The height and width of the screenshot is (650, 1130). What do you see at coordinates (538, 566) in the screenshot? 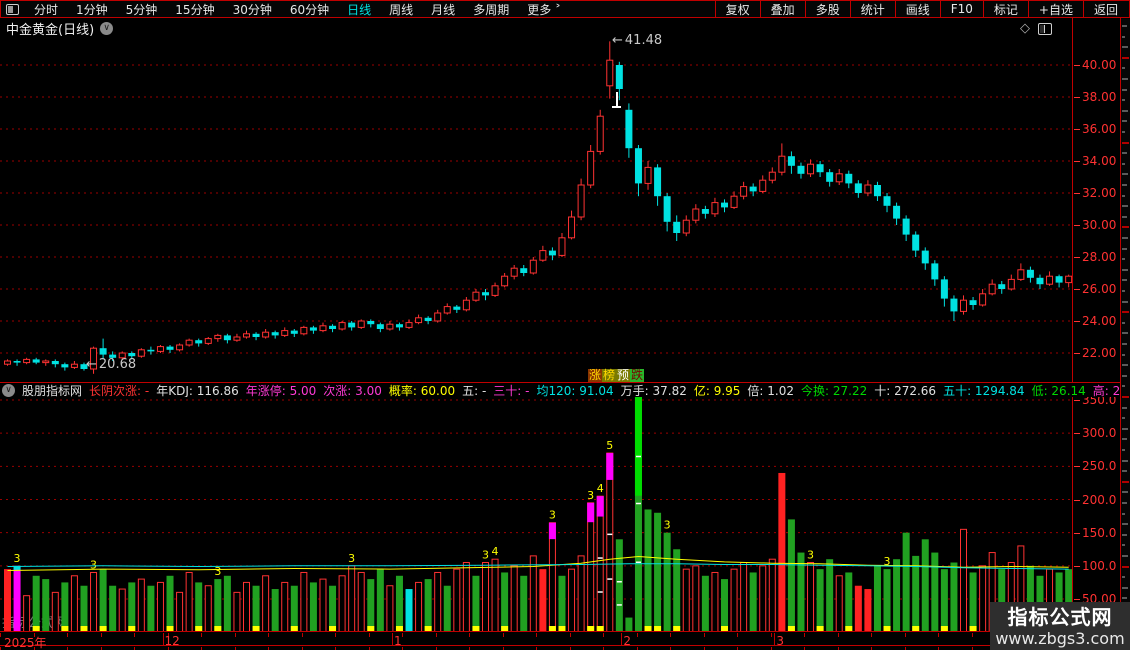
I see `ma-line-cyan` at bounding box center [538, 566].